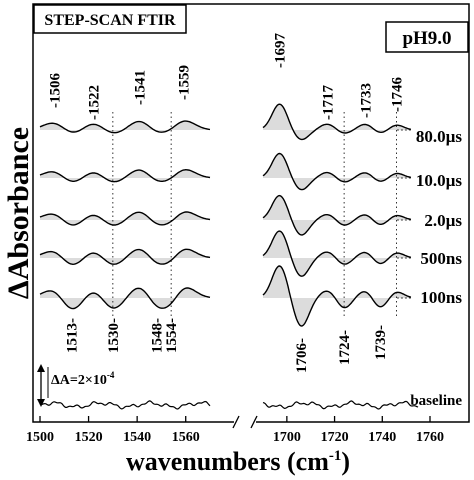 This screenshot has height=480, width=474. I want to click on x-tick-label: 1520, so click(89, 437).